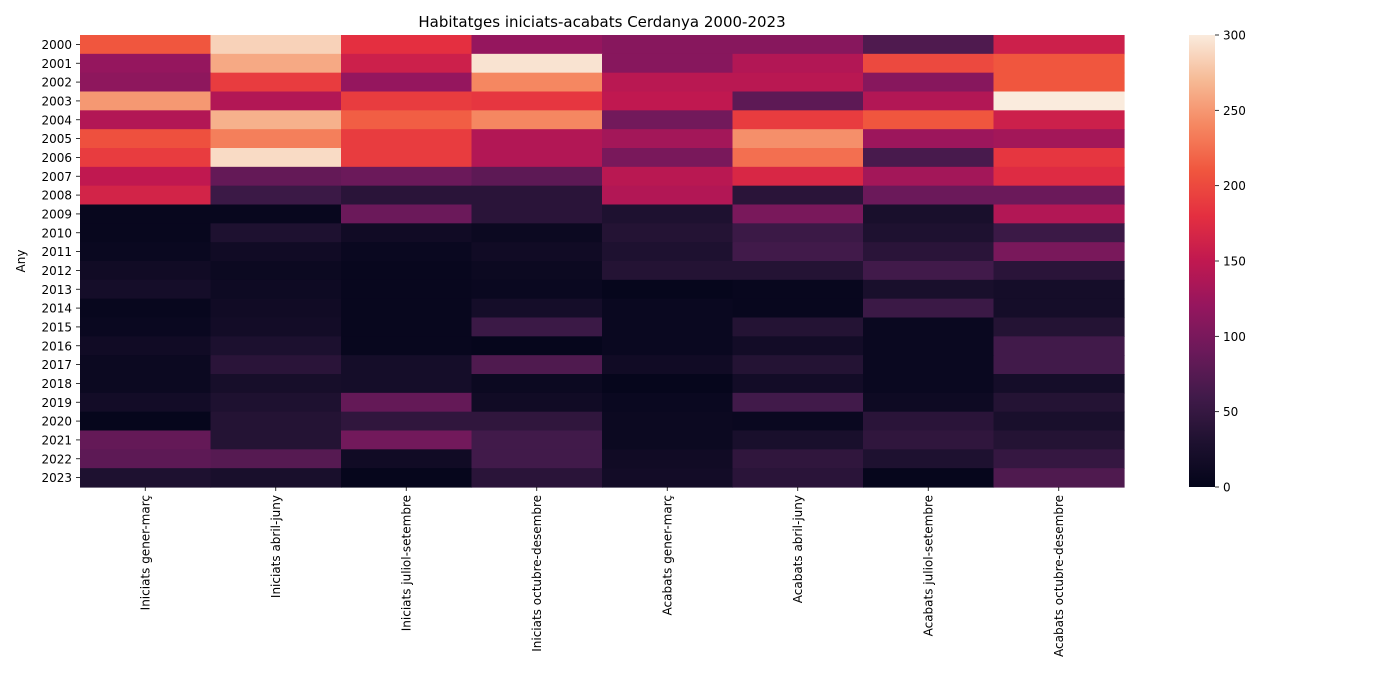  What do you see at coordinates (56, 83) in the screenshot?
I see `y-tick-label: 2002` at bounding box center [56, 83].